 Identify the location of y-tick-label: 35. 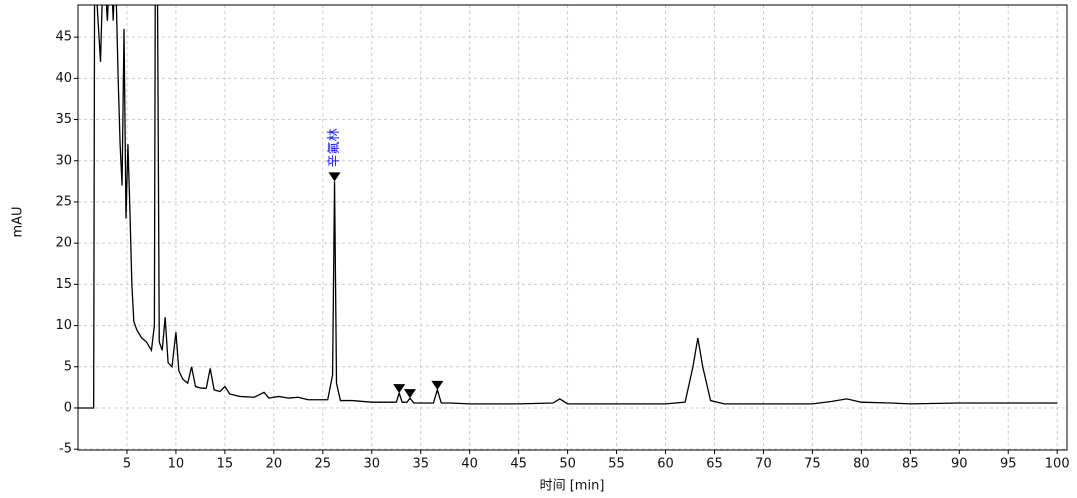
(63, 119).